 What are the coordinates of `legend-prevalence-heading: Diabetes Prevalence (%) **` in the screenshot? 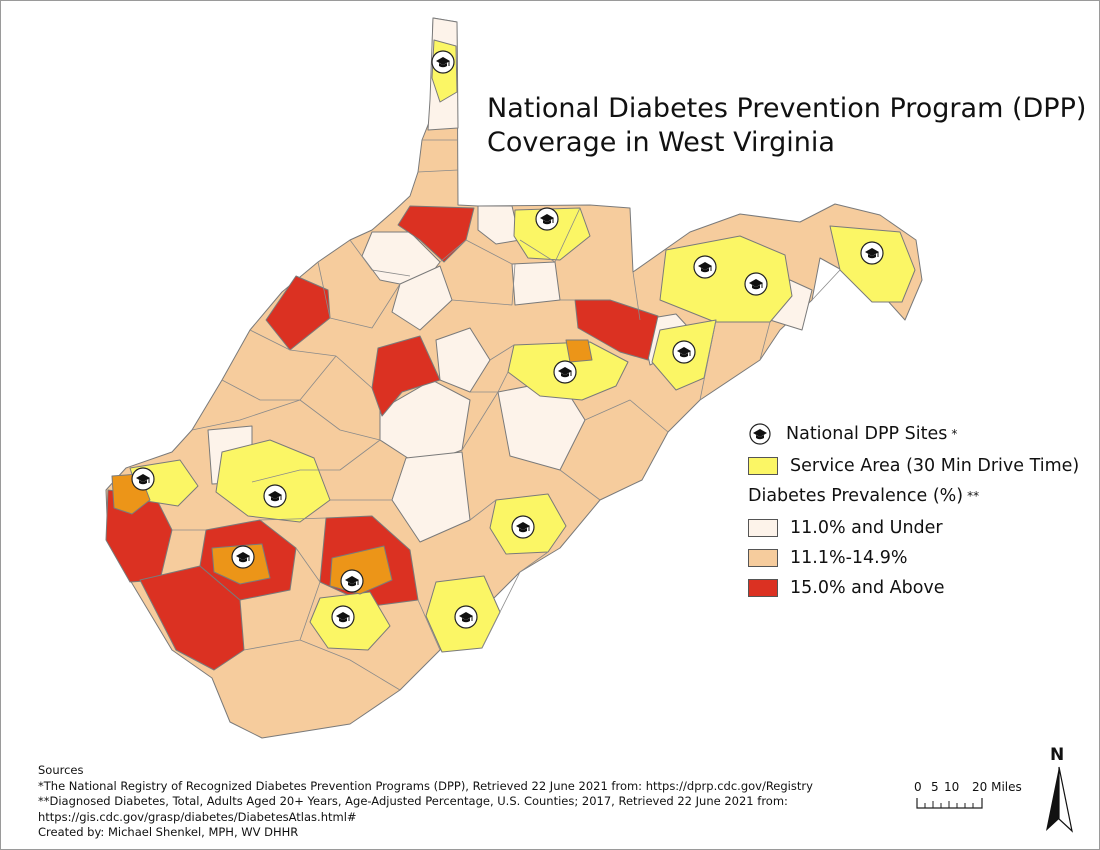 It's located at (863, 496).